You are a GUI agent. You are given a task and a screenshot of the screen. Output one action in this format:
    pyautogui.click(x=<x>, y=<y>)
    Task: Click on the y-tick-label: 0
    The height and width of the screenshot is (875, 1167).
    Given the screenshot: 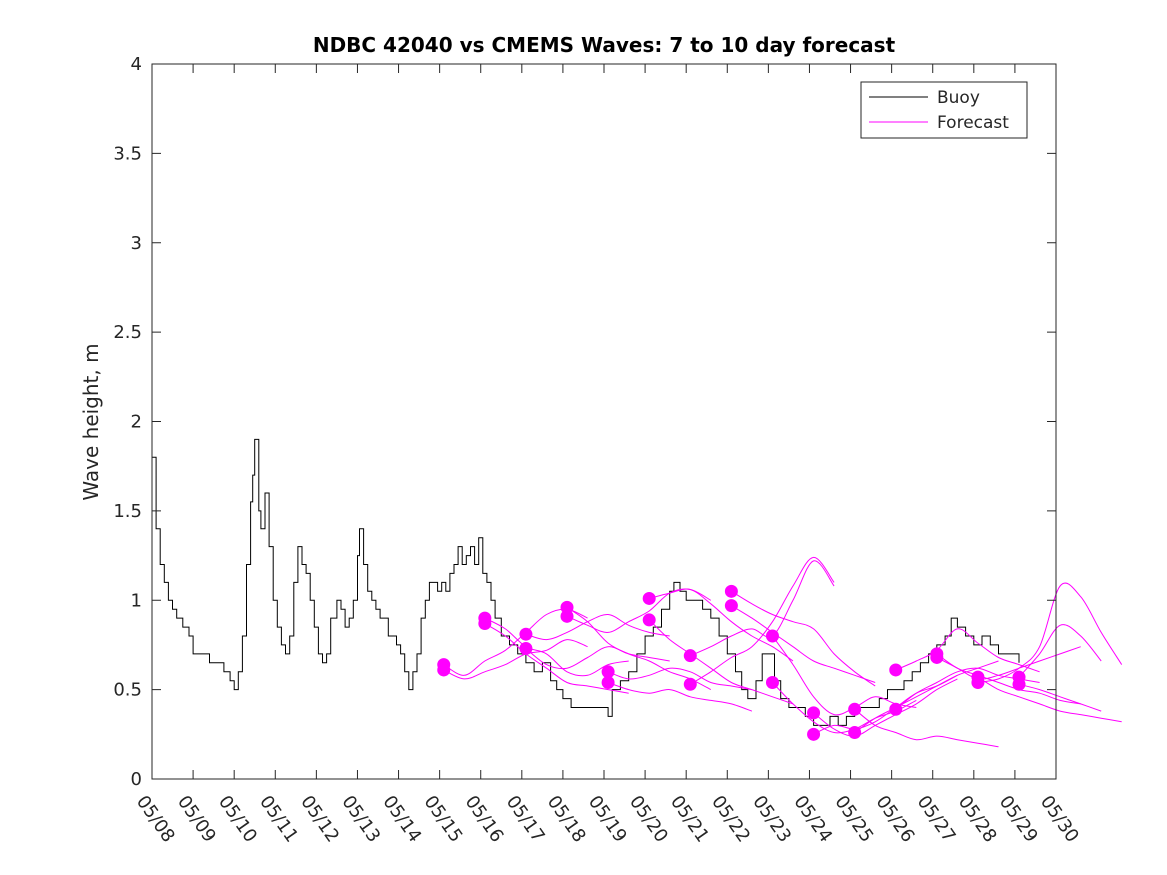 What is the action you would take?
    pyautogui.click(x=136, y=779)
    